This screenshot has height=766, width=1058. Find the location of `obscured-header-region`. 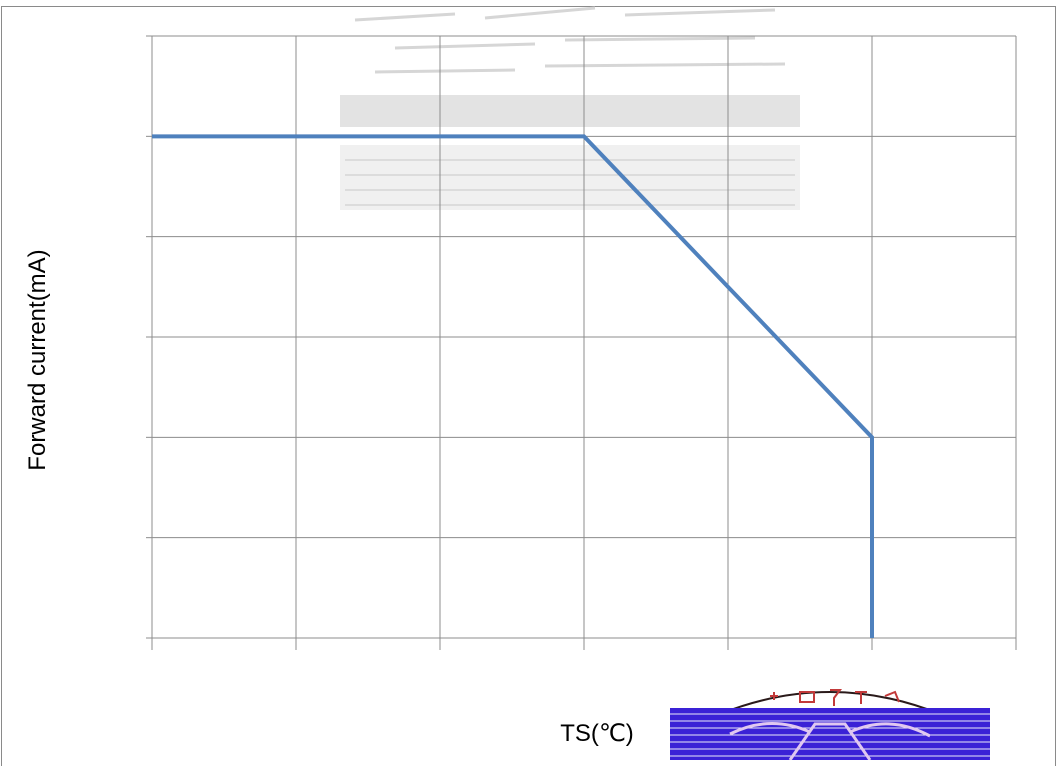

obscured-header-region is located at coordinates (570, 108).